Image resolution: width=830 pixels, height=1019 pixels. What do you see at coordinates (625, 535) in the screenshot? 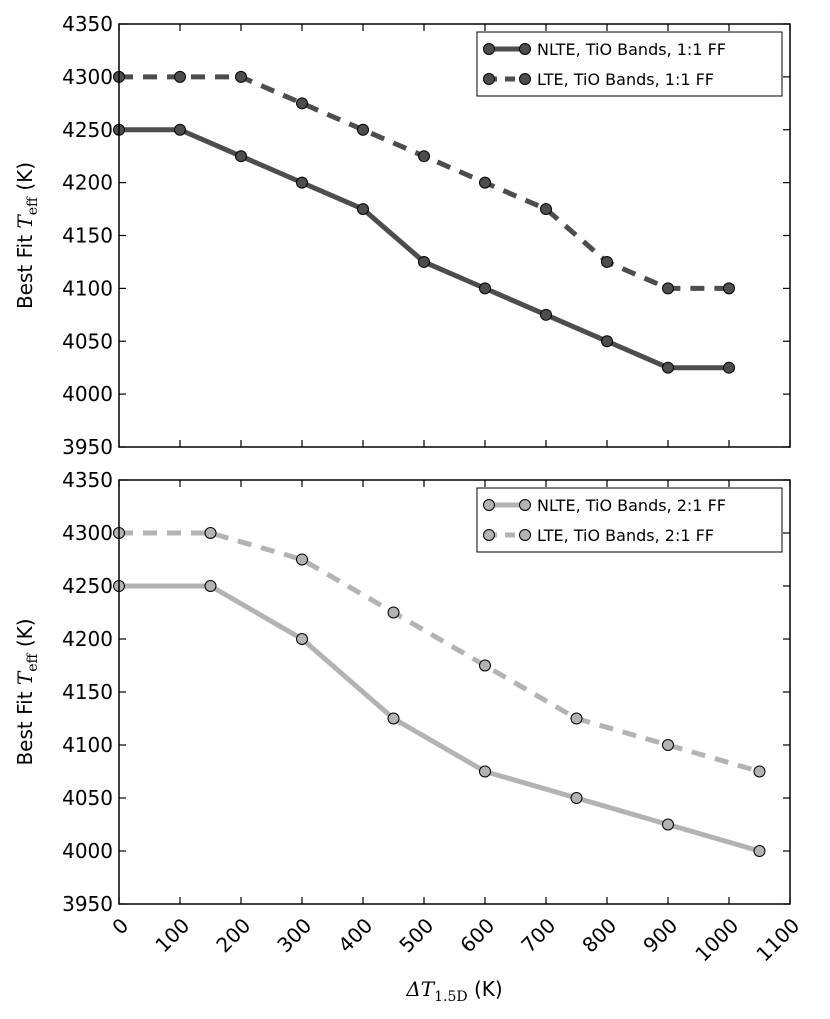
I see `legend-label: LTE, TiO Bands, 2:1 FF` at bounding box center [625, 535].